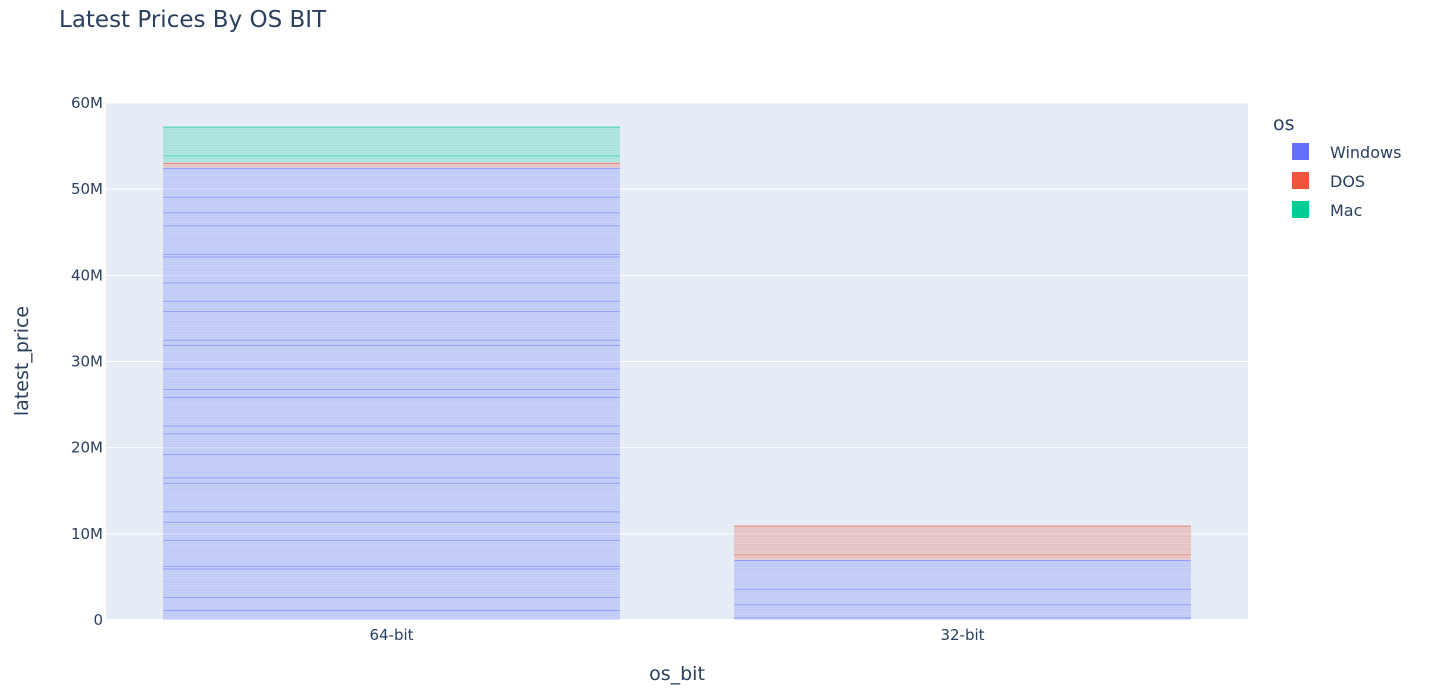  I want to click on x-tick-labels: 64-bit 32-bit, so click(676, 635).